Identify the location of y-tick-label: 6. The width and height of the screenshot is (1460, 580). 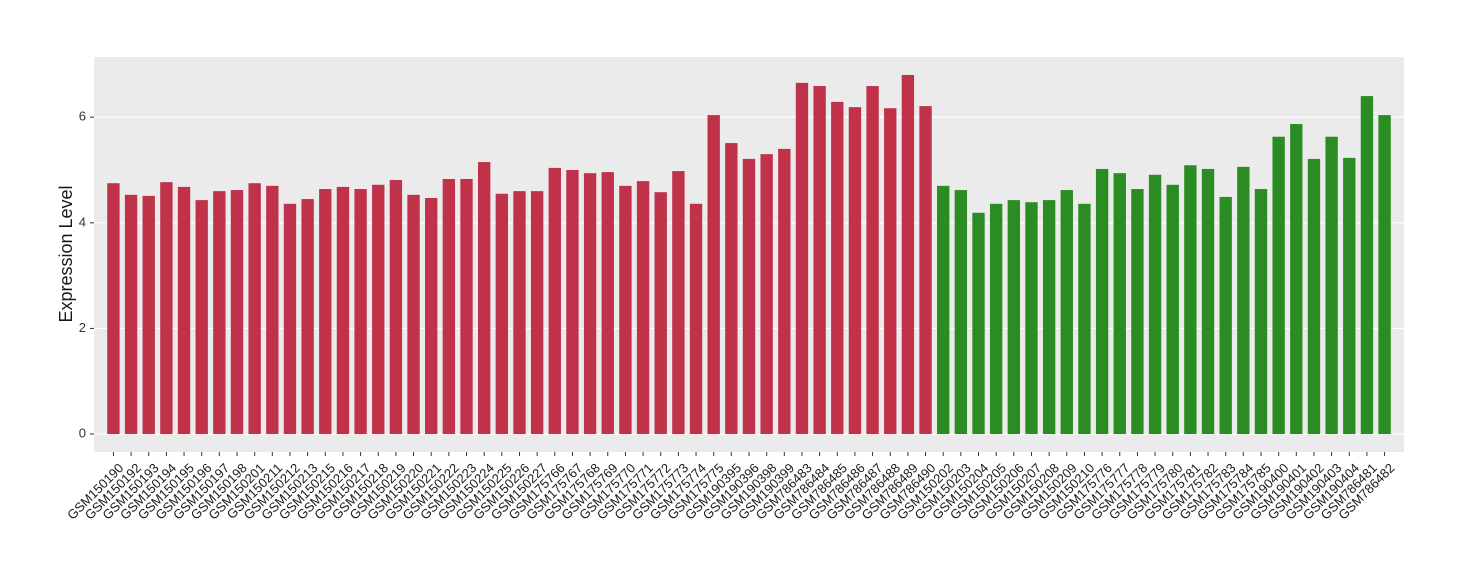
(82, 116).